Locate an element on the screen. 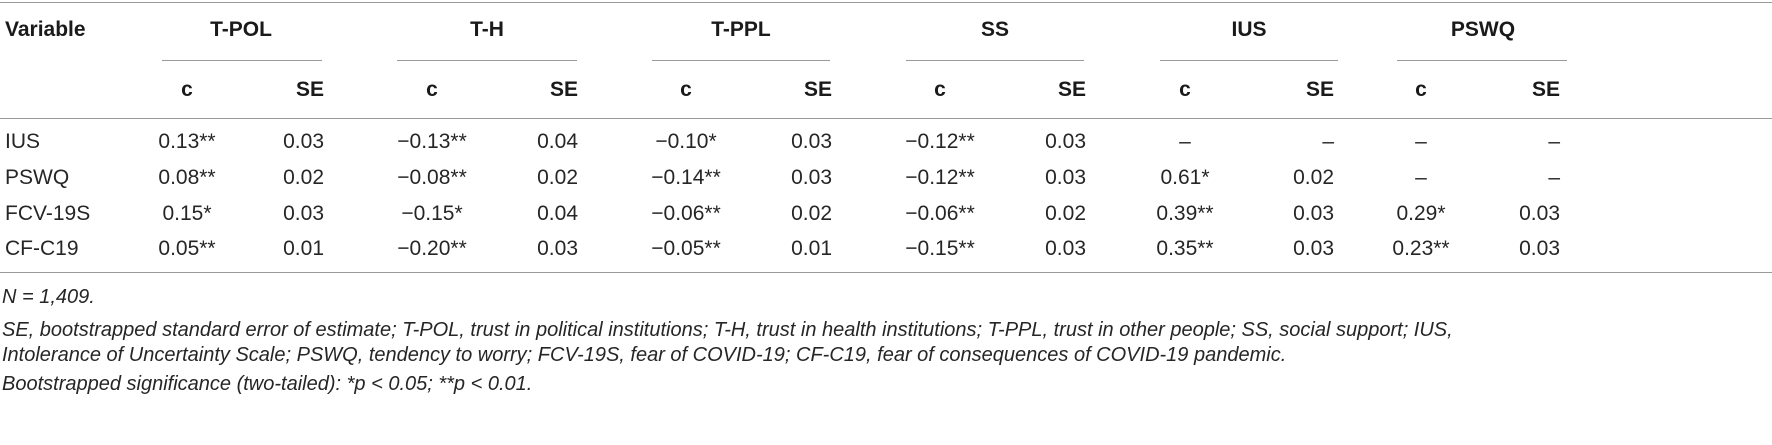  row-label: PSWQ is located at coordinates (37, 177).